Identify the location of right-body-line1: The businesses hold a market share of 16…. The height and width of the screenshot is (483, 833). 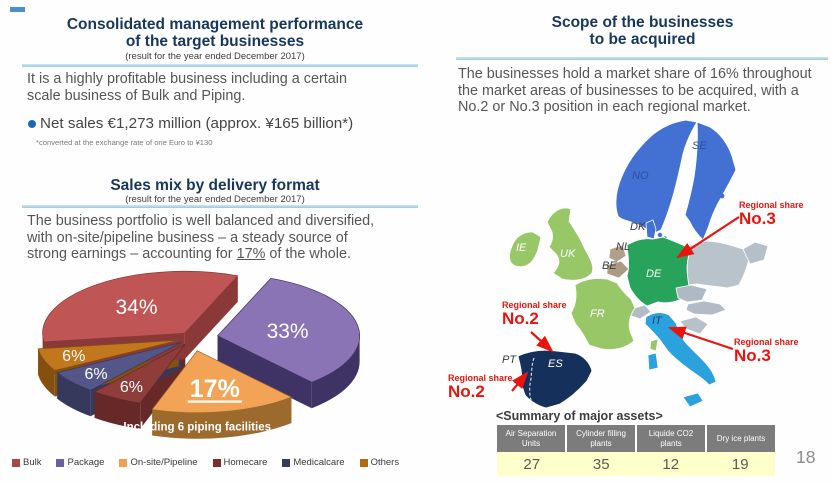
(635, 74).